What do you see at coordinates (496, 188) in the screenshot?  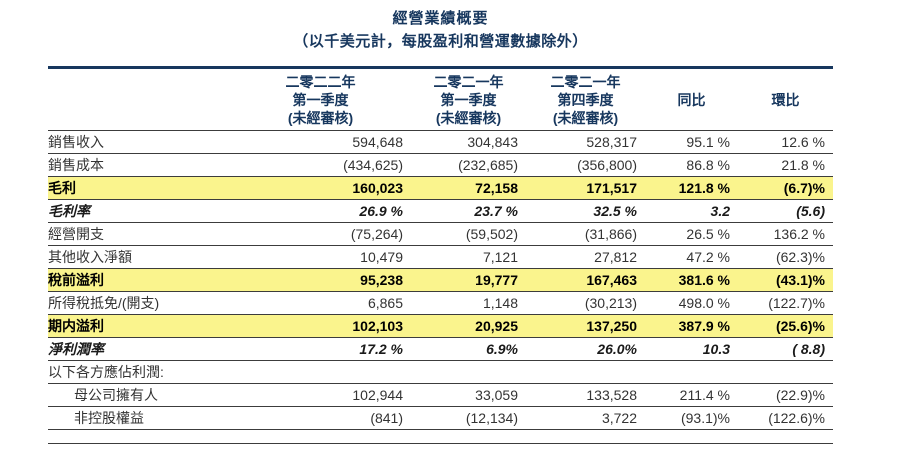 I see `cell-value: 72,158` at bounding box center [496, 188].